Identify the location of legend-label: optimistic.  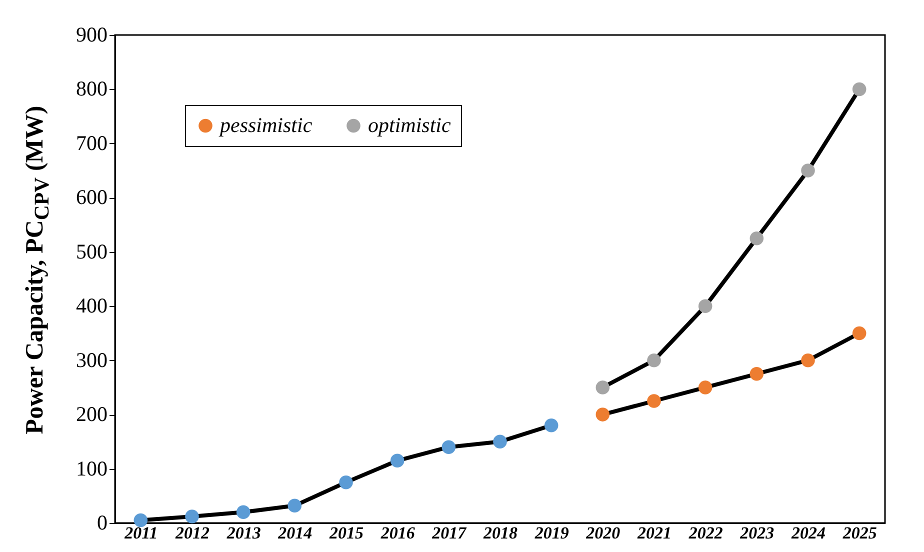
(410, 124).